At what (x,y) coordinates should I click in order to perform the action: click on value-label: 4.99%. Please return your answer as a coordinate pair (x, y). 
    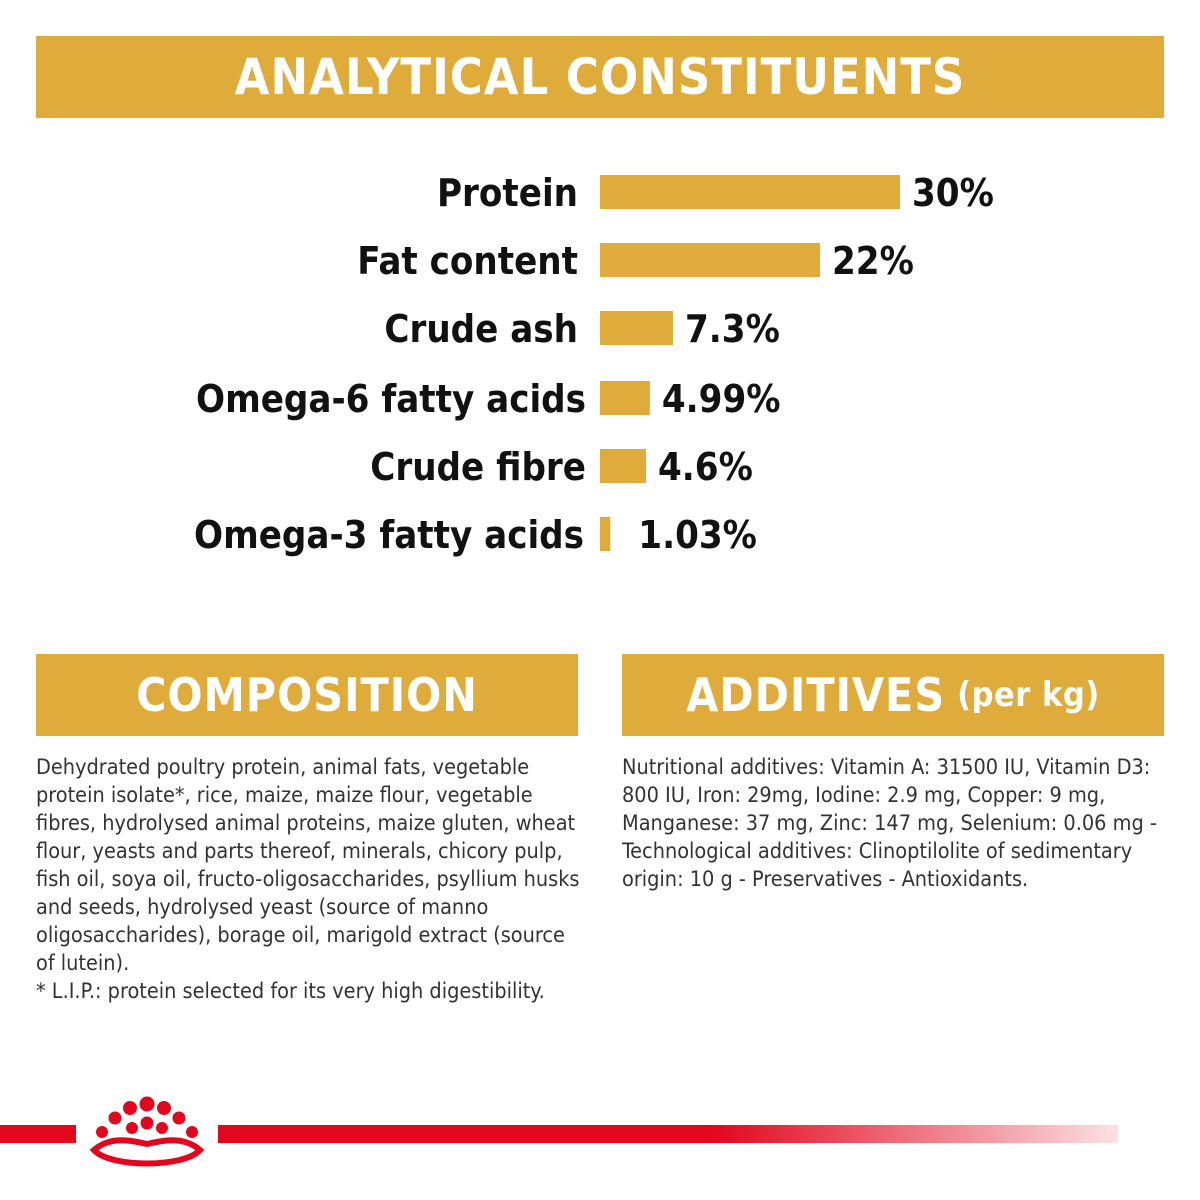
    Looking at the image, I should click on (721, 399).